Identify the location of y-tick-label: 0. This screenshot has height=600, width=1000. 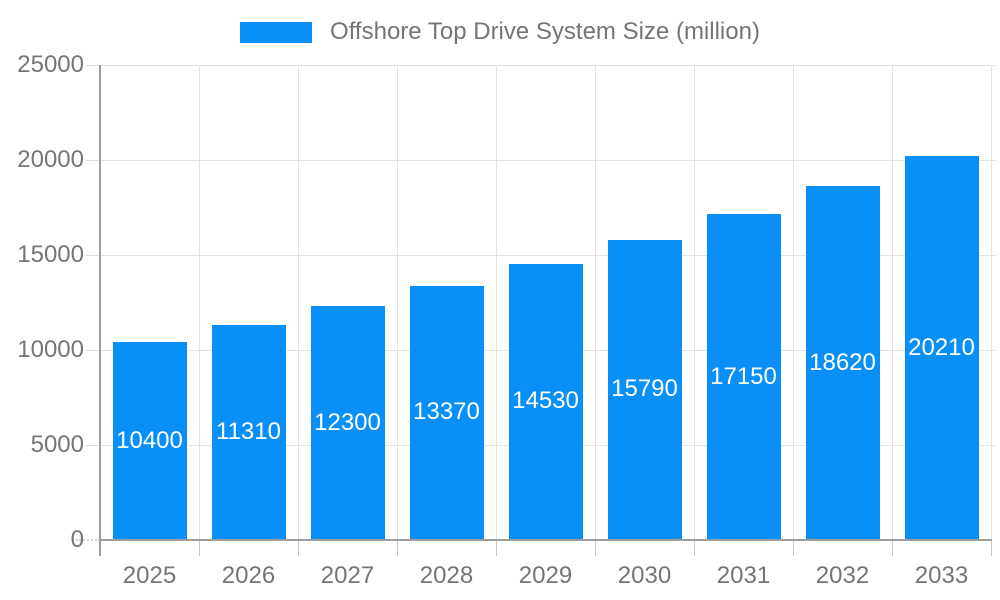
(77, 539).